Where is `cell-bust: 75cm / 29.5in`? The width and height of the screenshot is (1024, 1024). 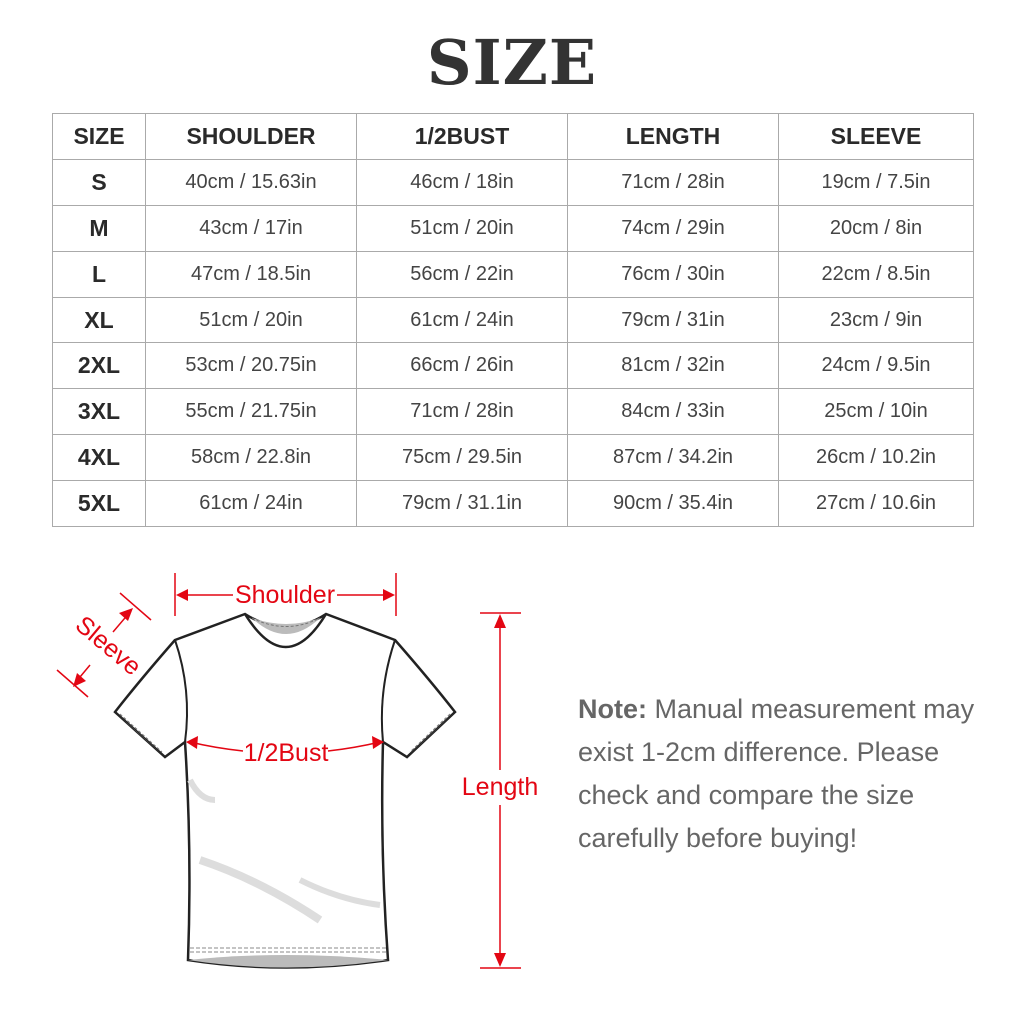
cell-bust: 75cm / 29.5in is located at coordinates (462, 458).